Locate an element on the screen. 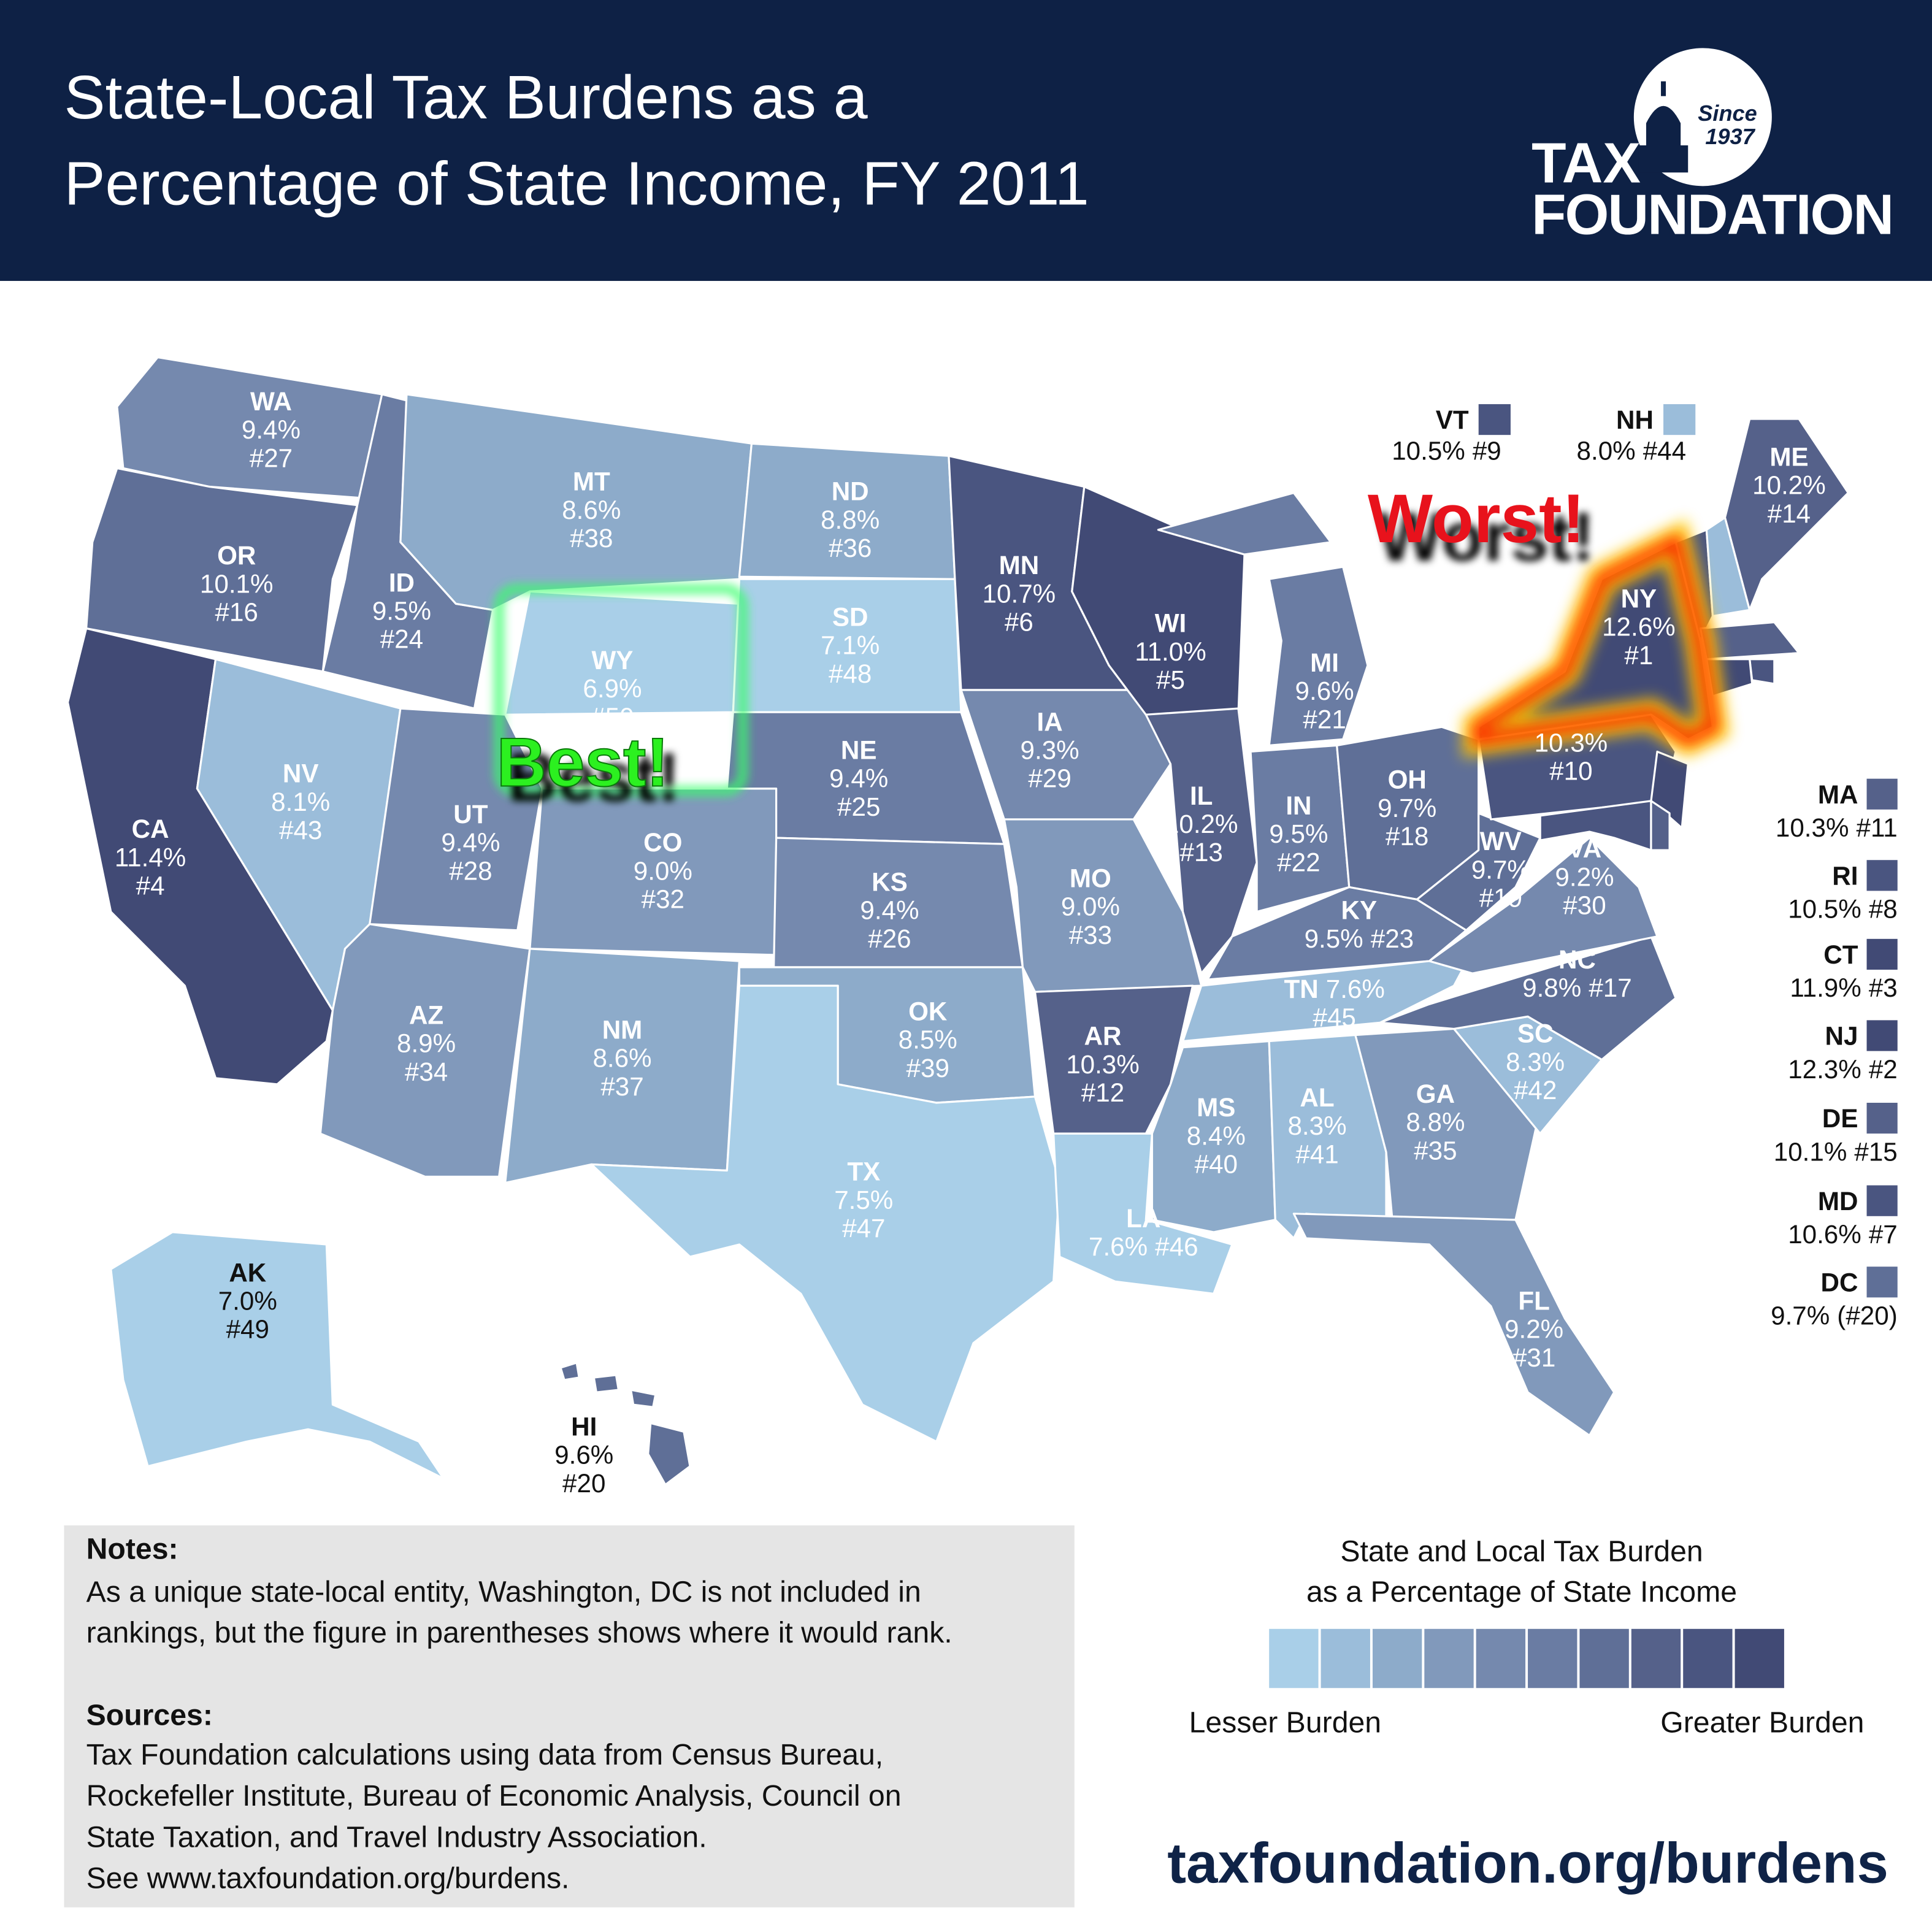 The image size is (1932, 1932). state-rank: #2 is located at coordinates (1883, 1069).